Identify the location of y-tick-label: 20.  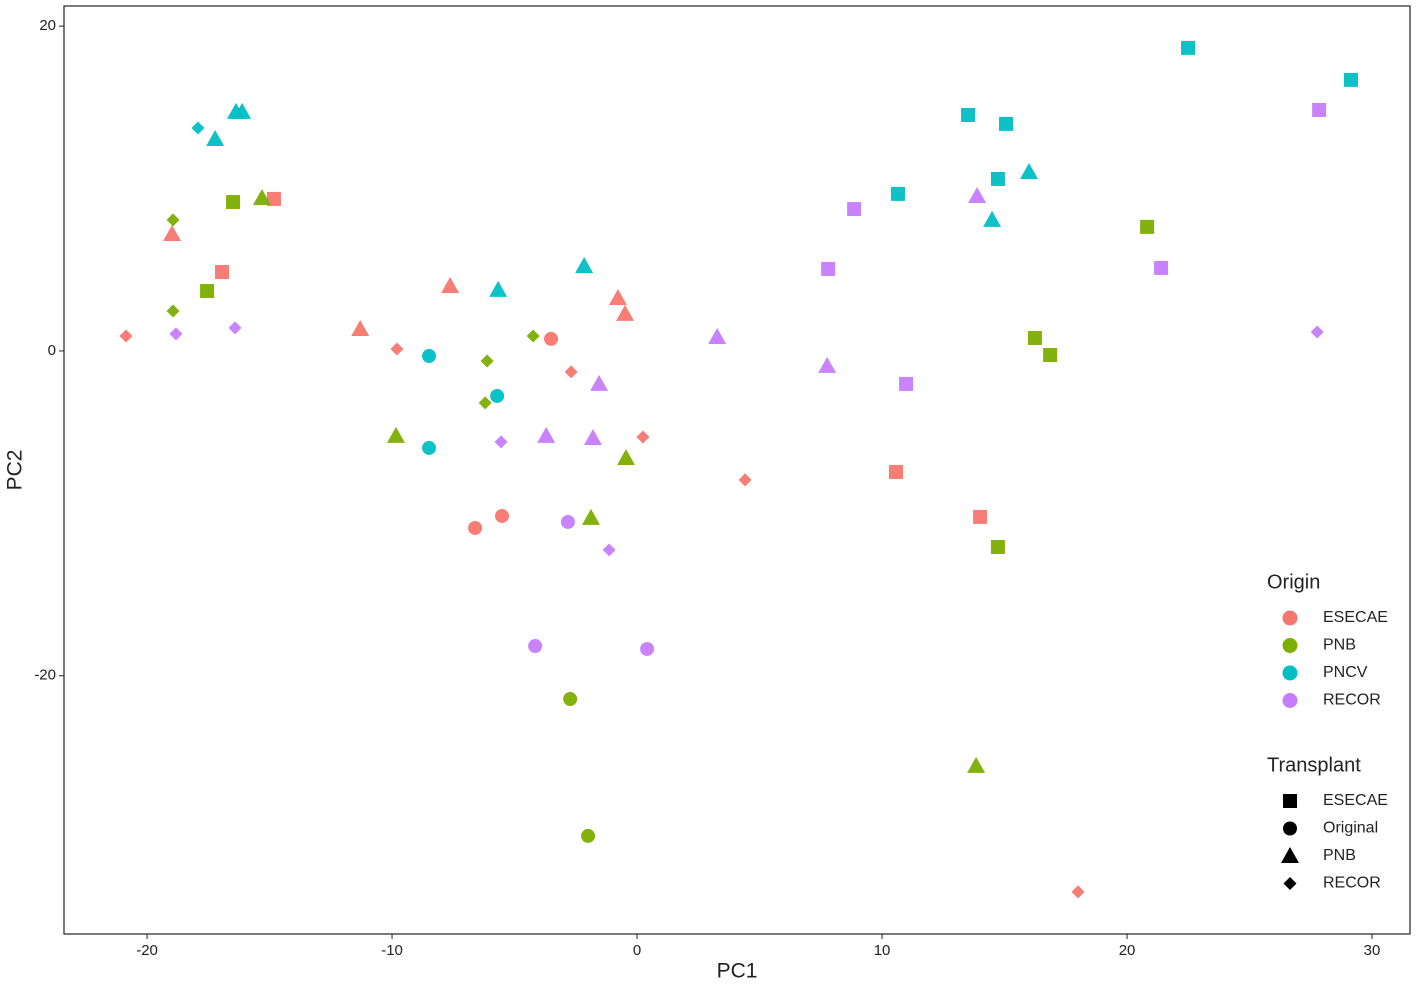
(47, 25).